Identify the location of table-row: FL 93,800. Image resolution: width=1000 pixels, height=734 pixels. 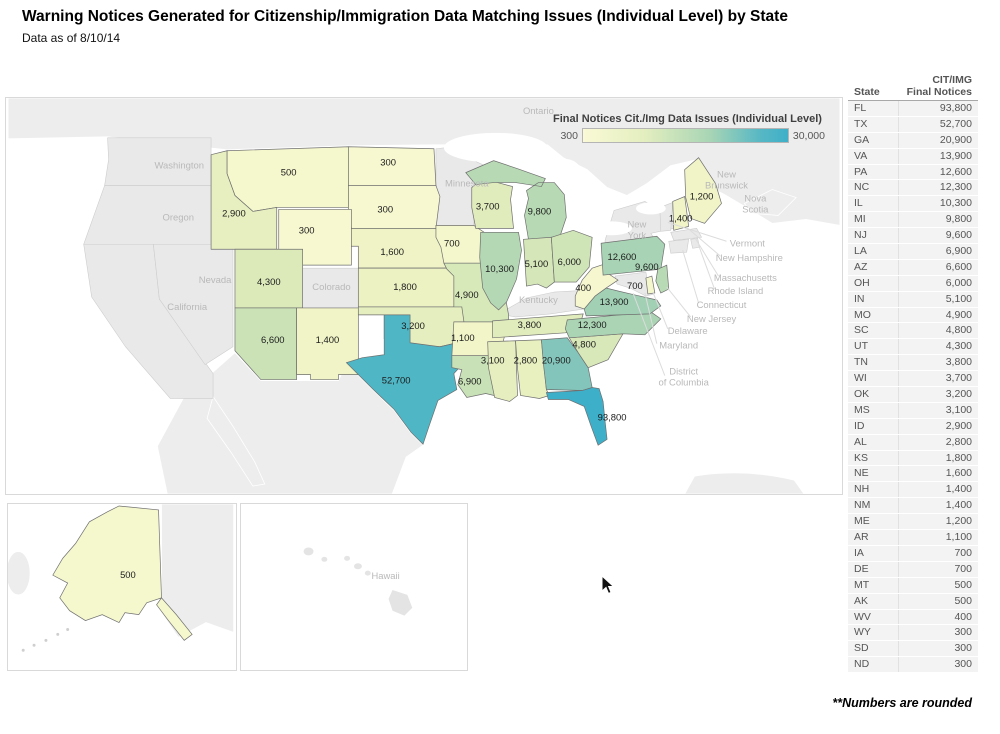
(913, 108).